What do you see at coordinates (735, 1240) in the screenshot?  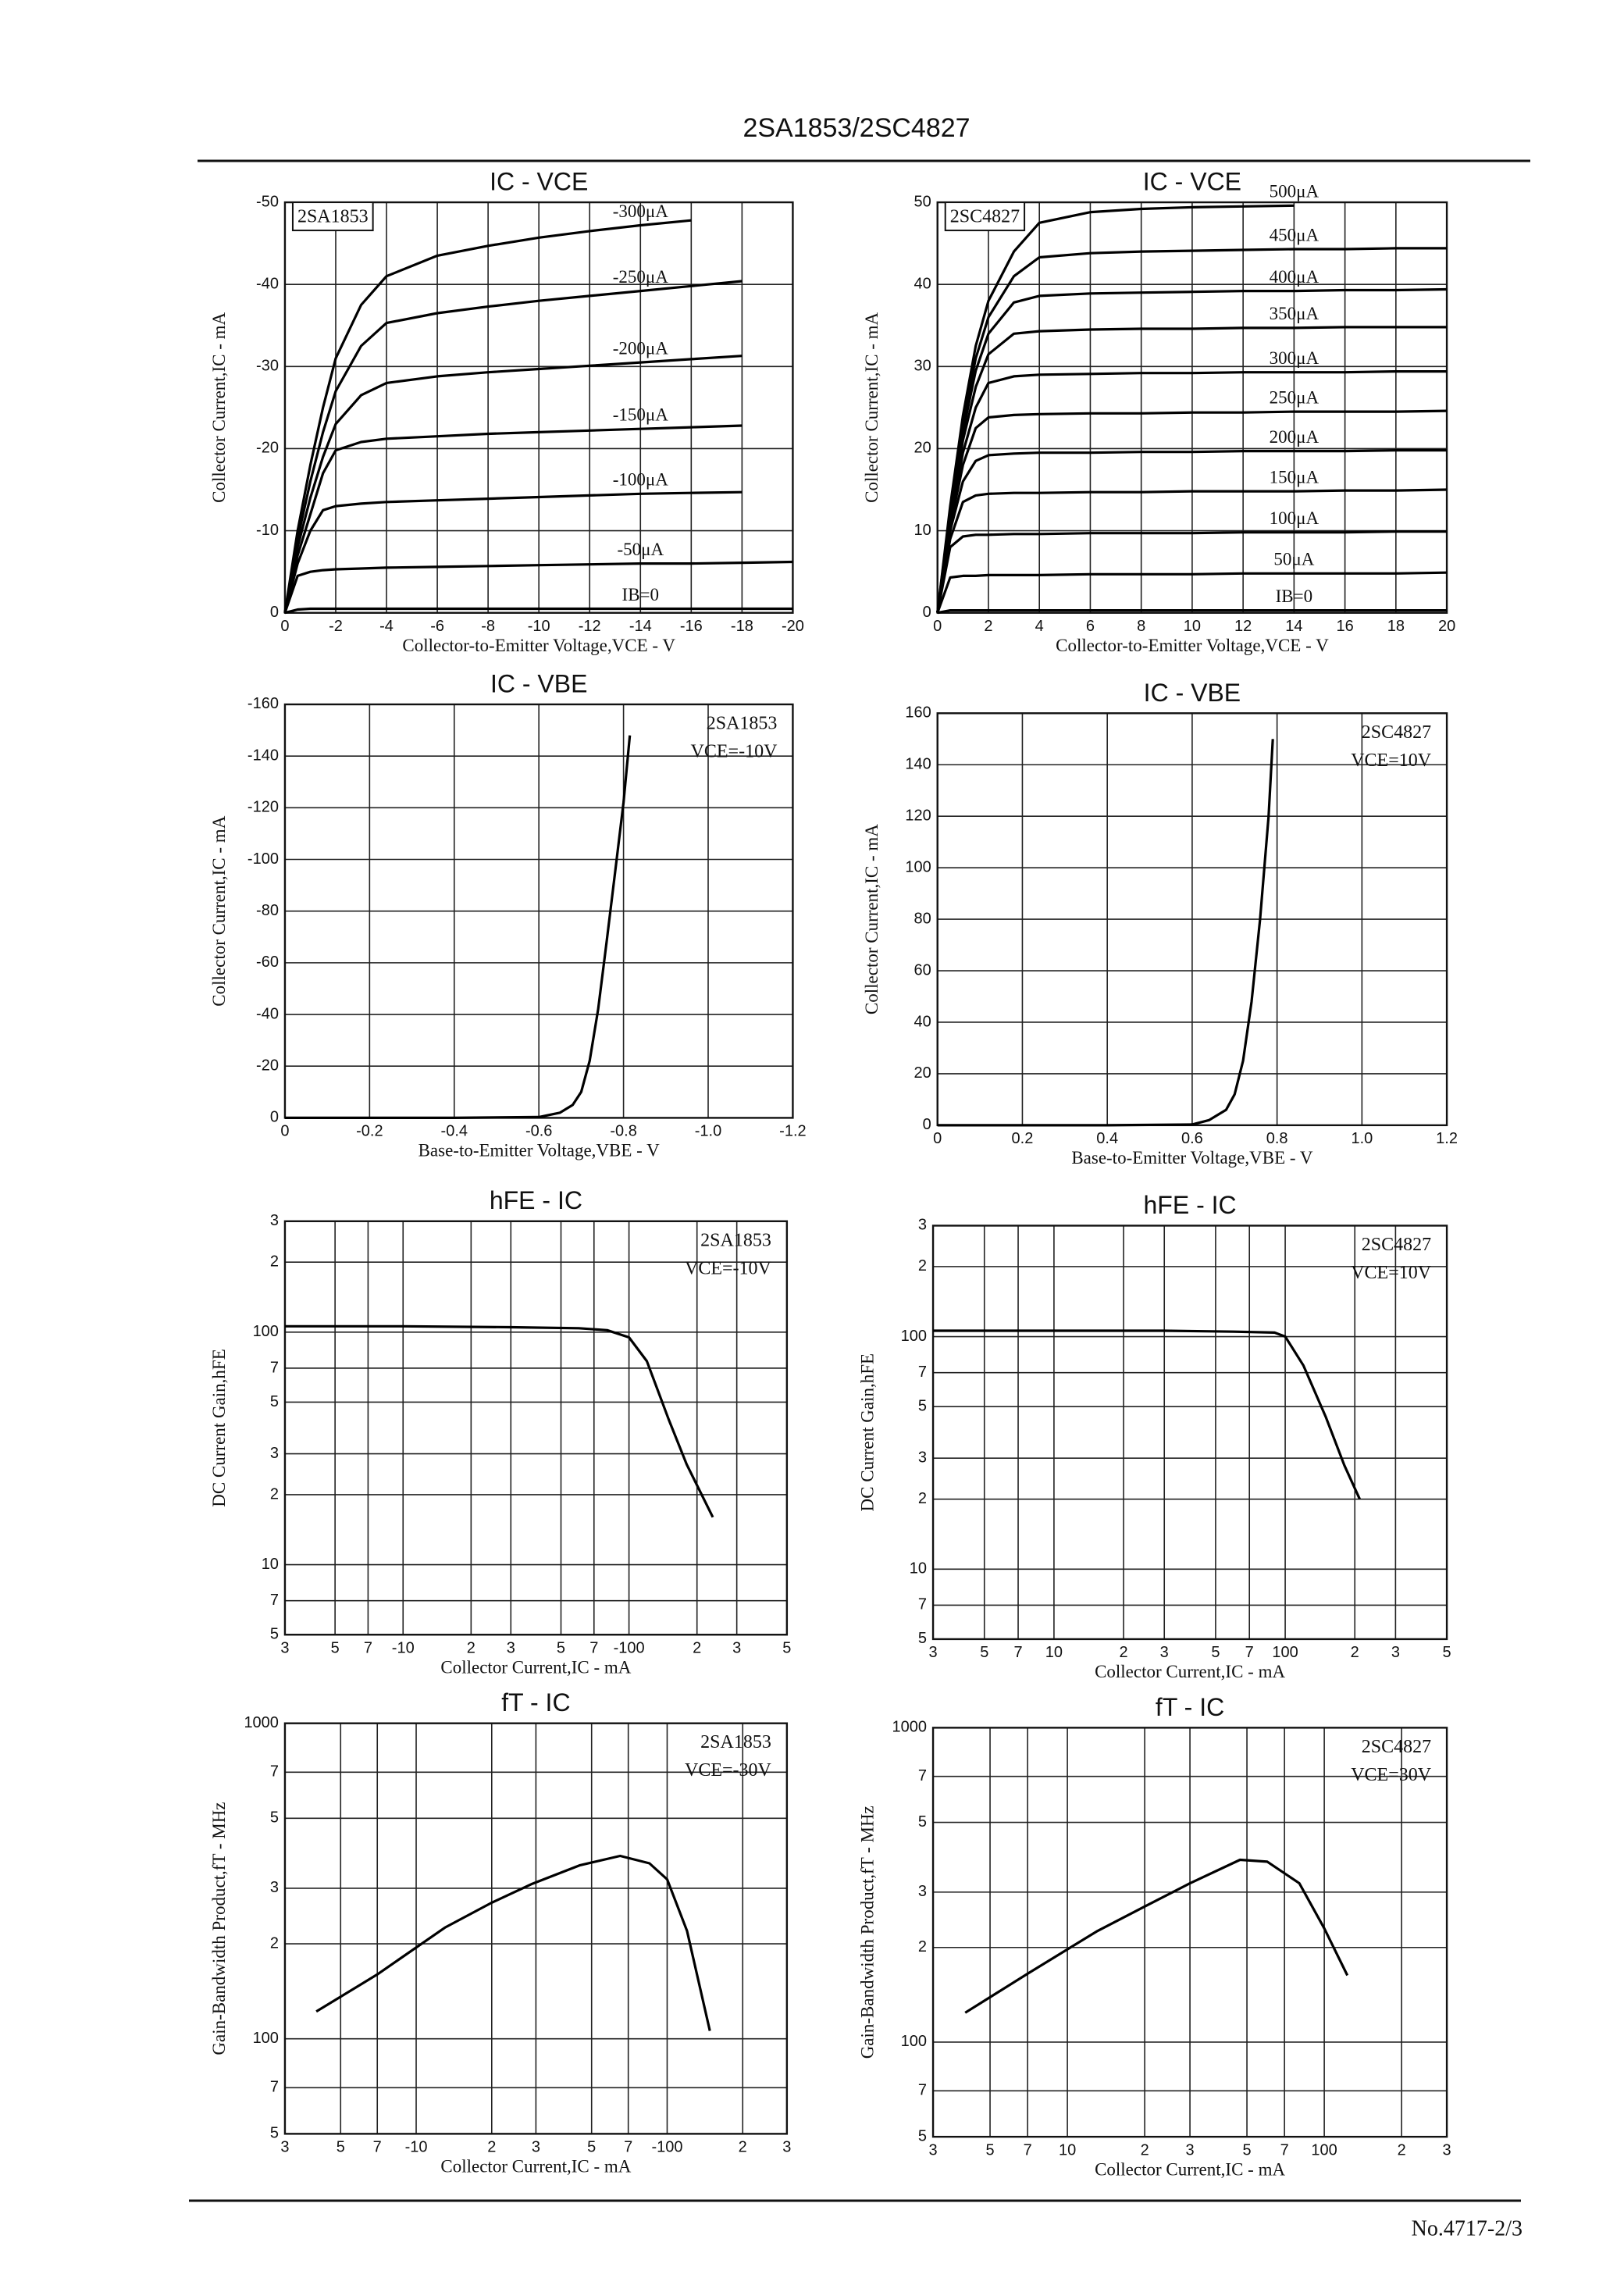 I see `annotation: 2SA1853` at bounding box center [735, 1240].